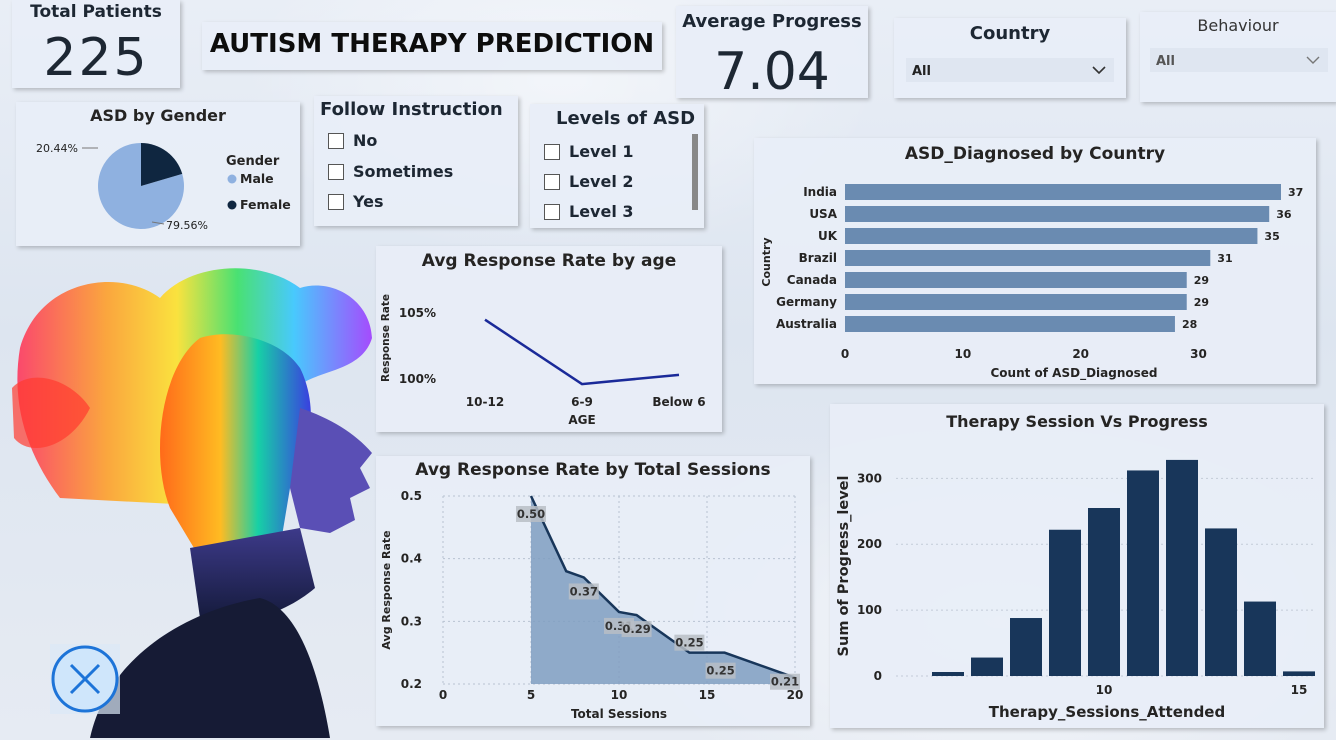  Describe the element at coordinates (1198, 354) in the screenshot. I see `x-tick-label: 30` at that location.